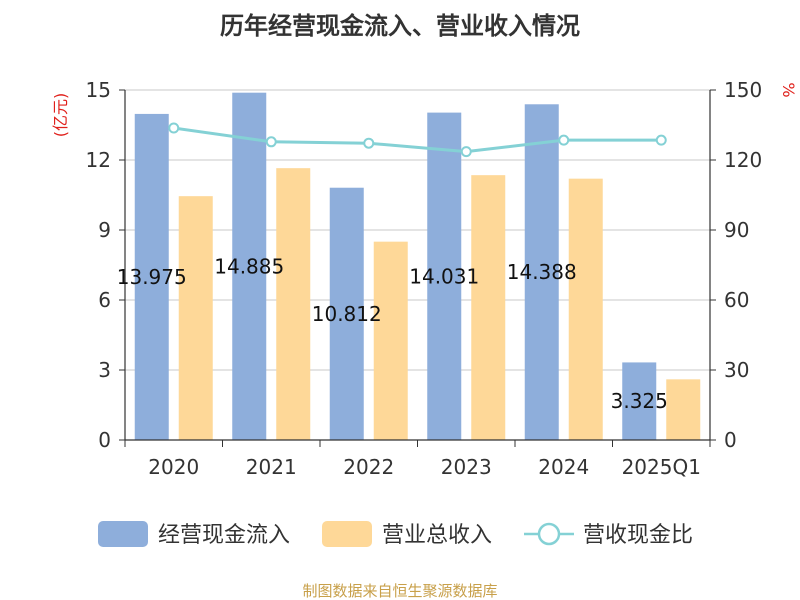 This screenshot has height=600, width=800. I want to click on bar-data-label: 14.031, so click(444, 276).